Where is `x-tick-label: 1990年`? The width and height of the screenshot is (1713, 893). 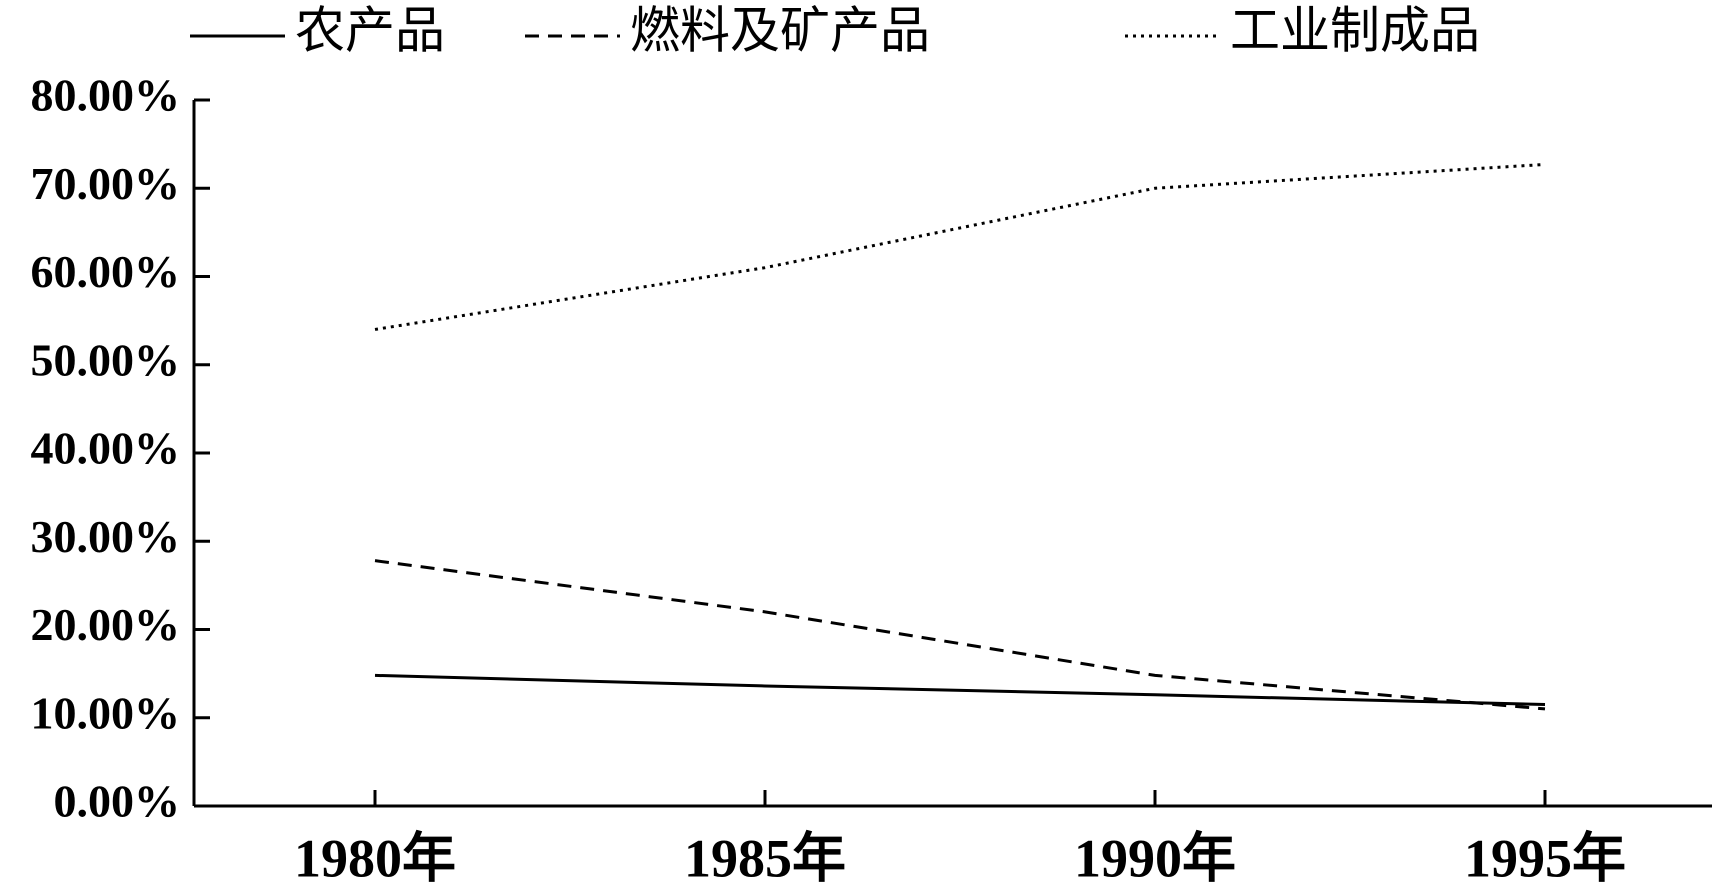
x-tick-label: 1990年 is located at coordinates (1155, 858).